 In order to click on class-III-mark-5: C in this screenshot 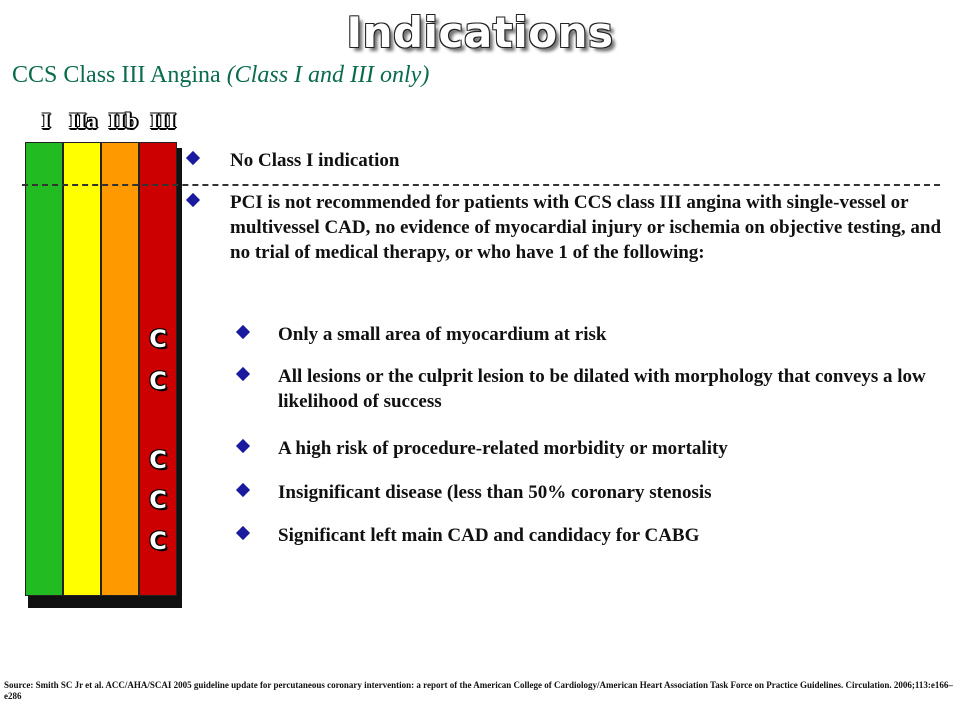, I will do `click(158, 541)`.